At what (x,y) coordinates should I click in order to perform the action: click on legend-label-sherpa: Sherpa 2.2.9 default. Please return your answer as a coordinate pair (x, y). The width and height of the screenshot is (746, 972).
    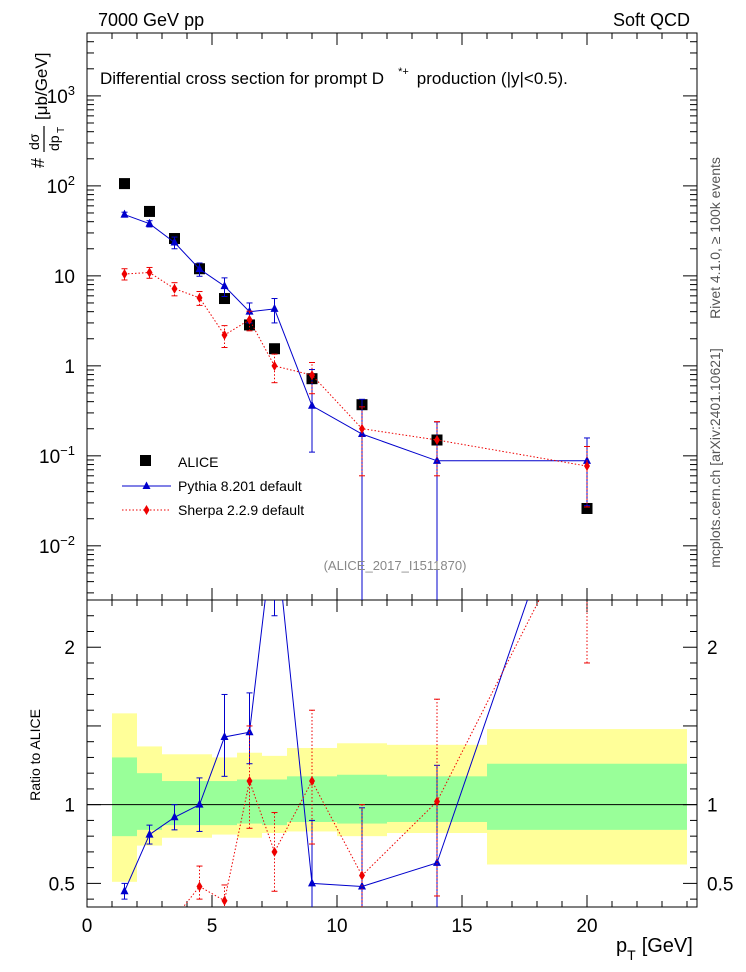
    Looking at the image, I should click on (241, 510).